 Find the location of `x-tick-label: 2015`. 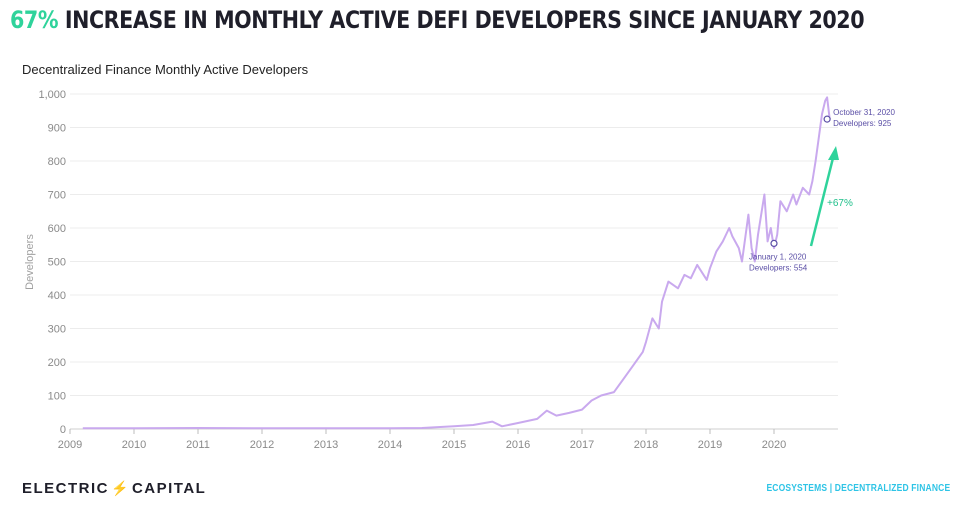

x-tick-label: 2015 is located at coordinates (454, 445).